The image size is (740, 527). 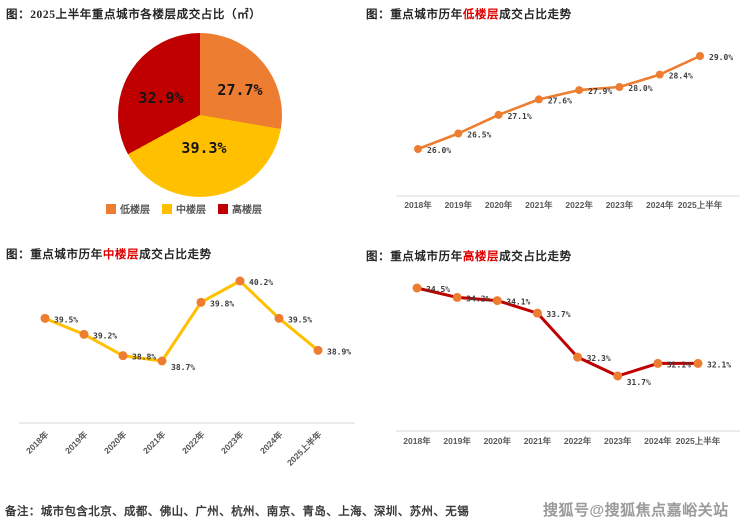 What do you see at coordinates (200, 115) in the screenshot?
I see `floor-share-pie-chart` at bounding box center [200, 115].